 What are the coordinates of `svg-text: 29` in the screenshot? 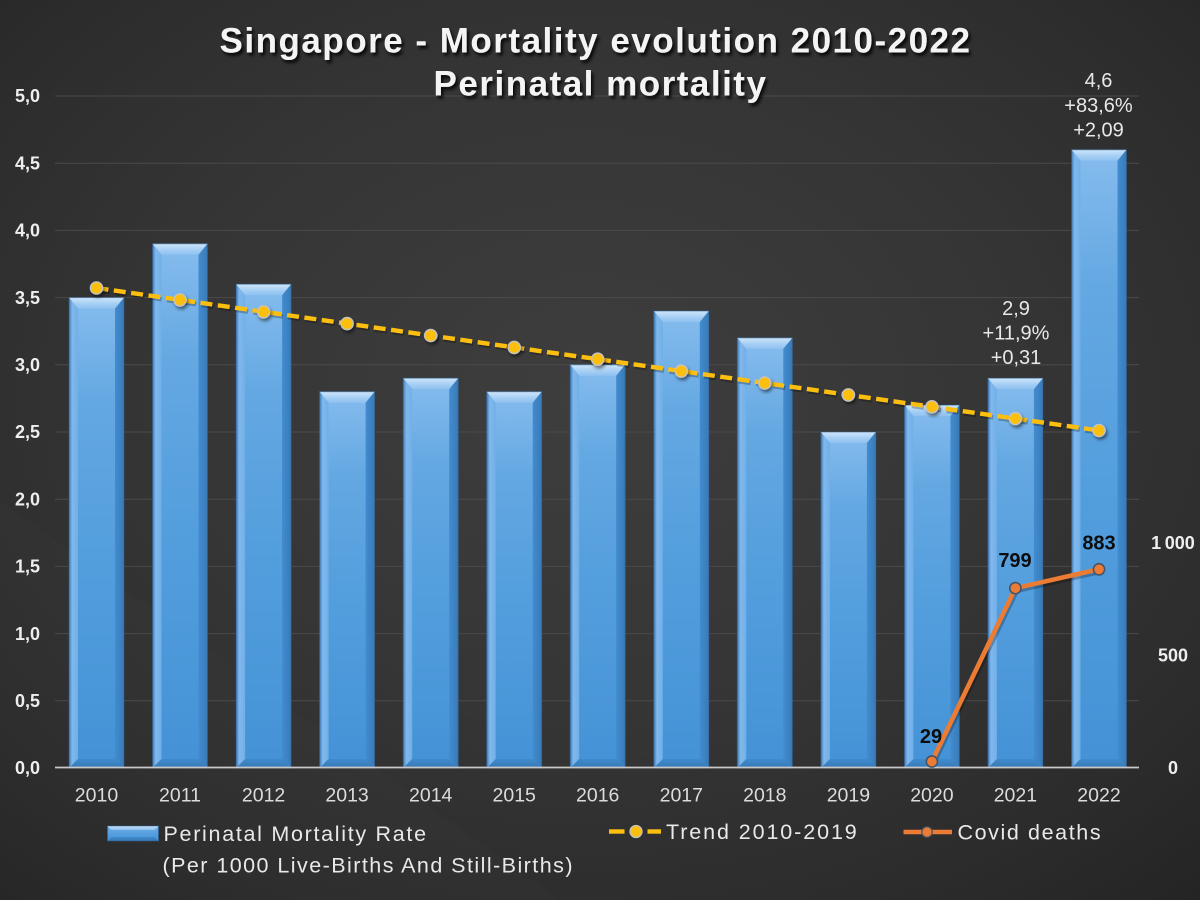 It's located at (931, 737).